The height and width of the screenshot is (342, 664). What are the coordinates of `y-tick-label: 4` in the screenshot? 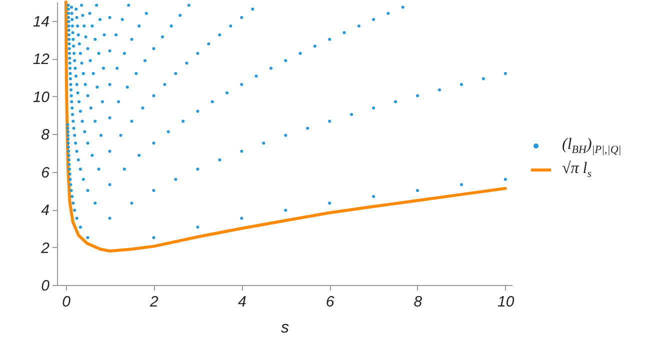 It's located at (45, 211).